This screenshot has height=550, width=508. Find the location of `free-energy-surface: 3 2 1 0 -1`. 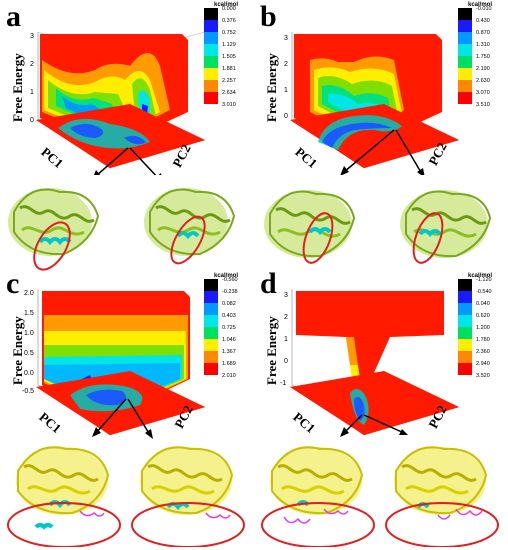

free-energy-surface: 3 2 1 0 -1 is located at coordinates (370, 363).